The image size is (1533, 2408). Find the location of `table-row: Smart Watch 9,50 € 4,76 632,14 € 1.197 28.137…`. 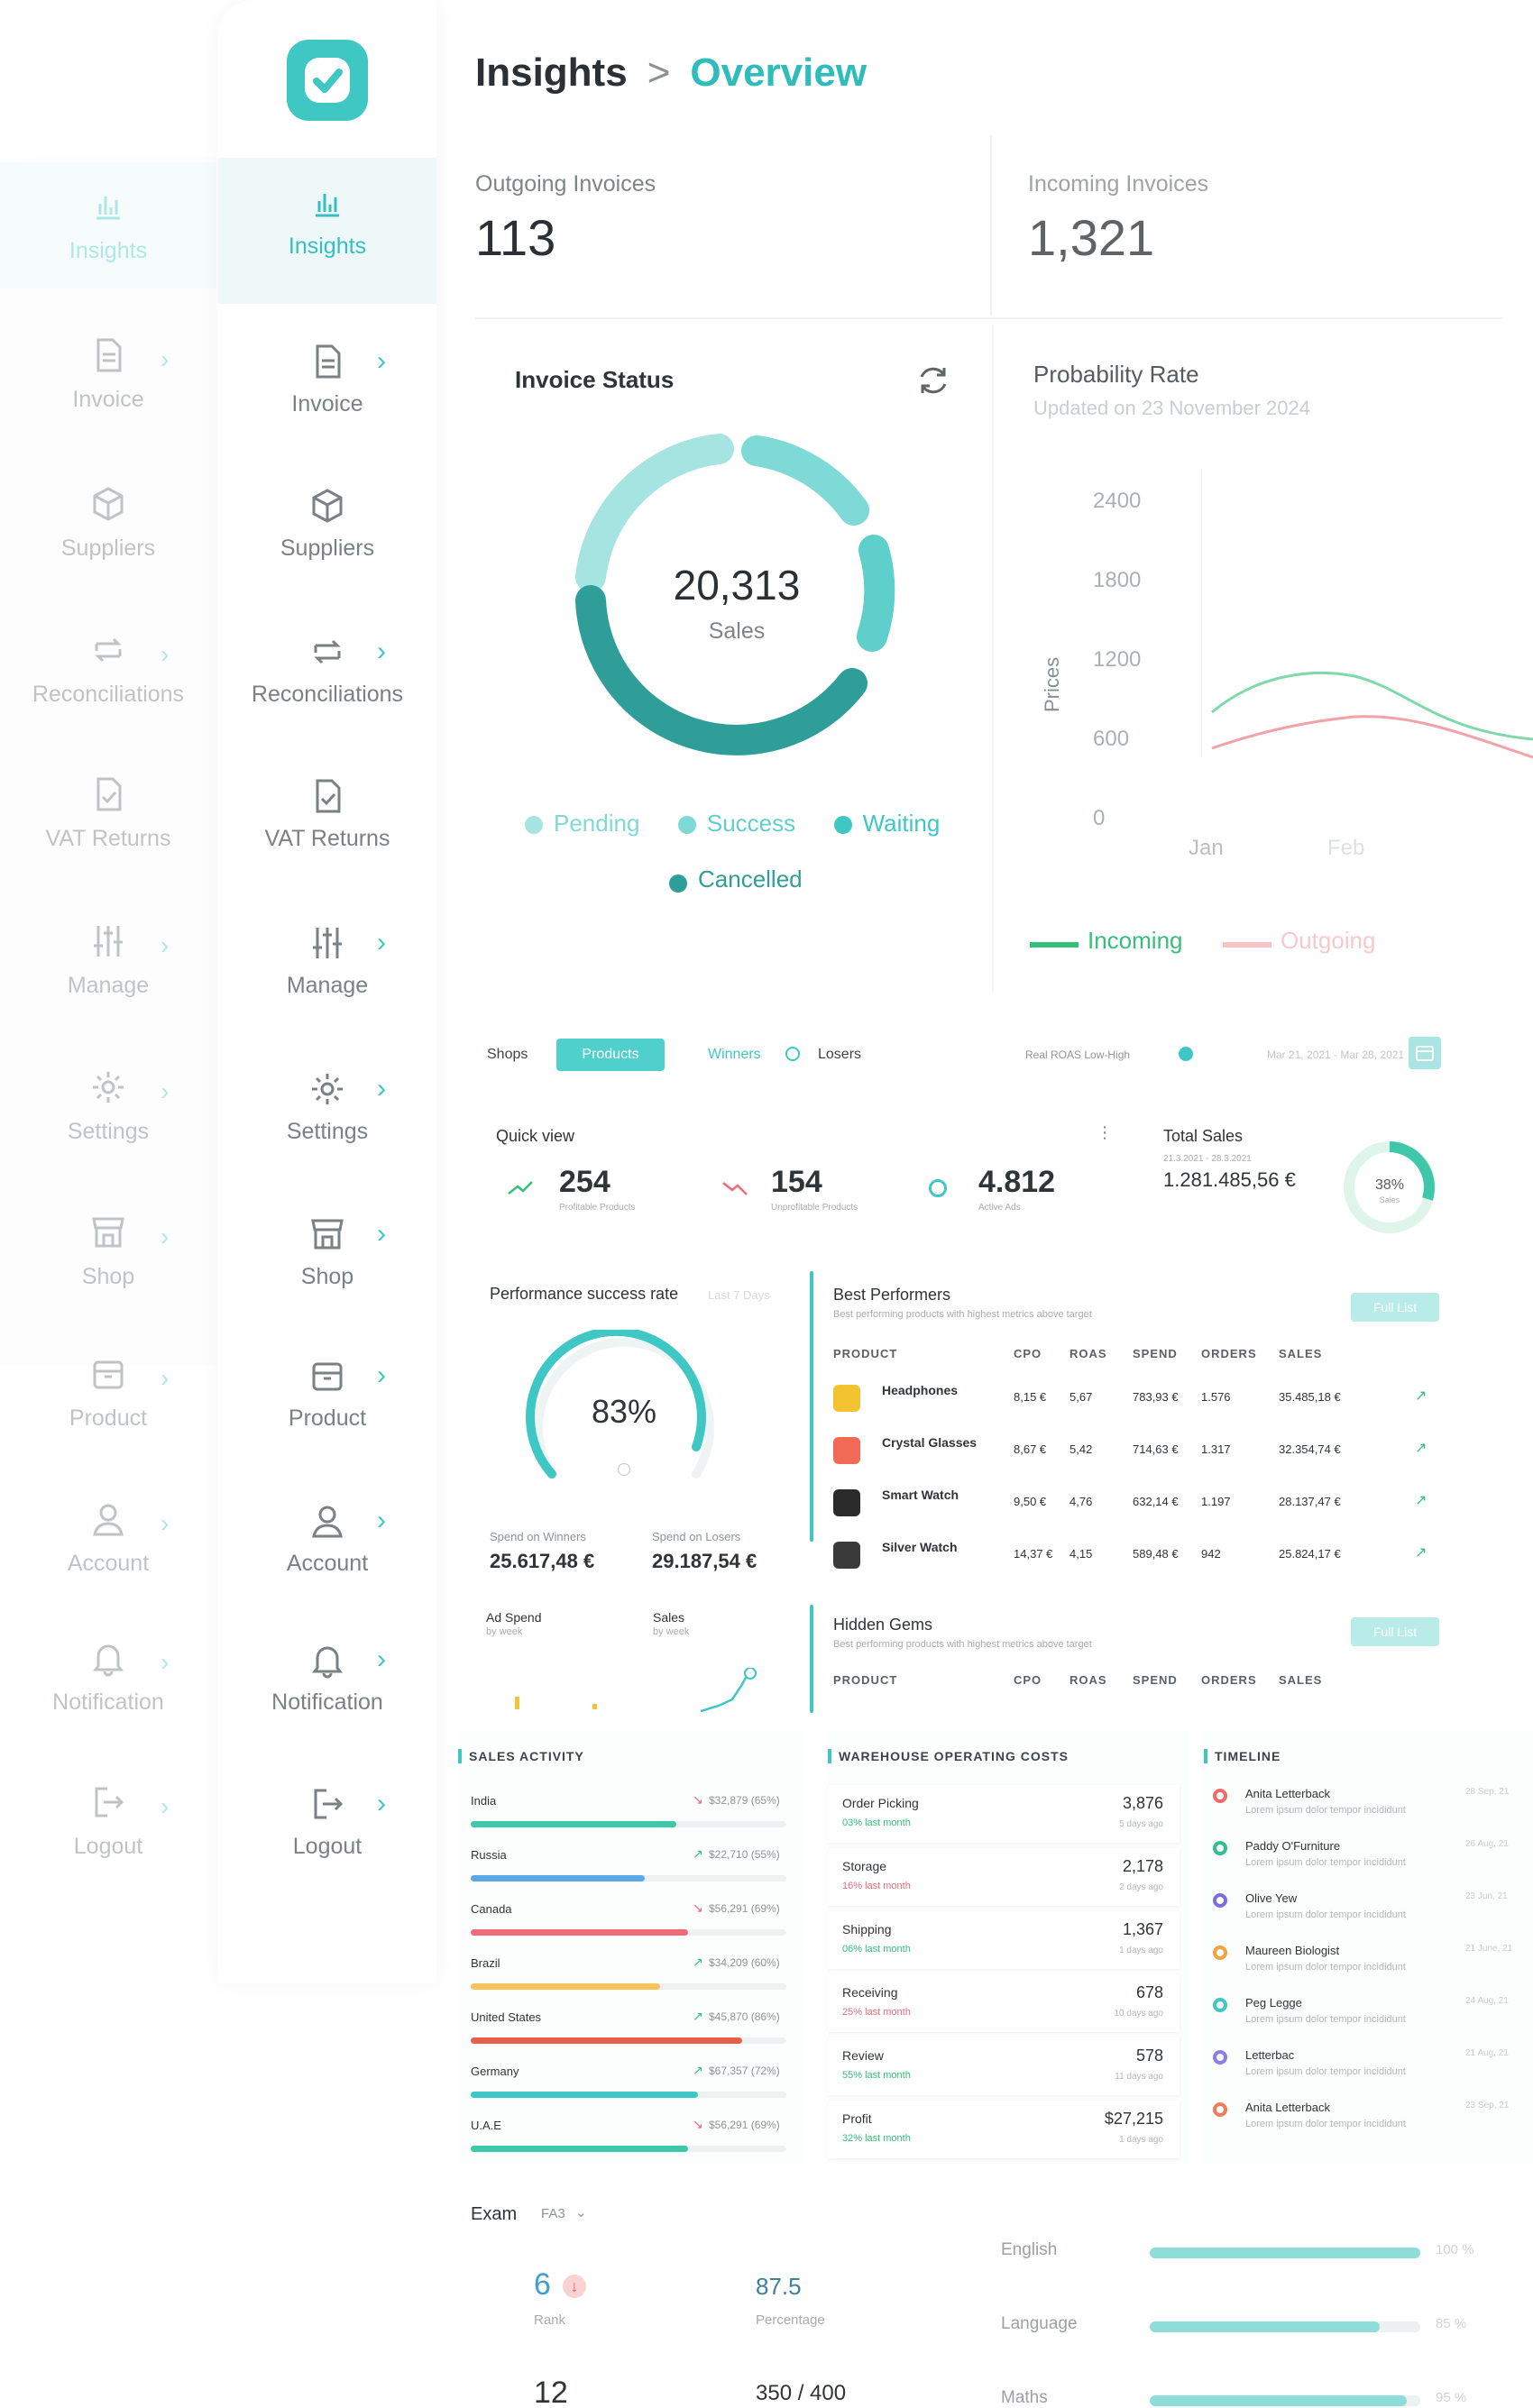

table-row: Smart Watch 9,50 € 4,76 632,14 € 1.197 28.137… is located at coordinates (1139, 1502).